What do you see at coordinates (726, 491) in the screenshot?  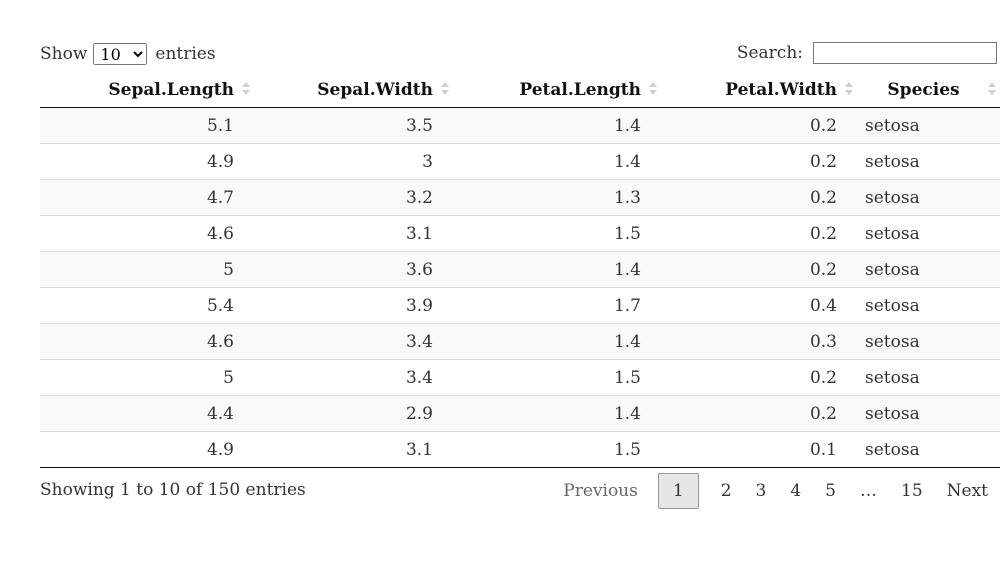 I see `page-button-2: 2` at bounding box center [726, 491].